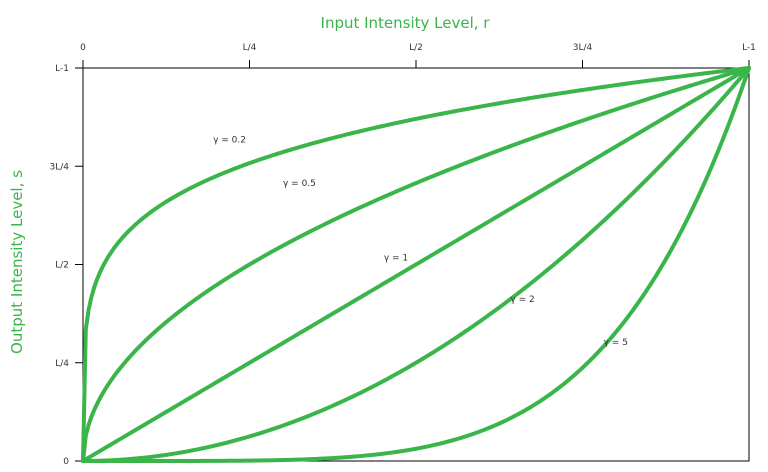  Describe the element at coordinates (583, 48) in the screenshot. I see `x-tick-label-3: 3L/4` at that location.